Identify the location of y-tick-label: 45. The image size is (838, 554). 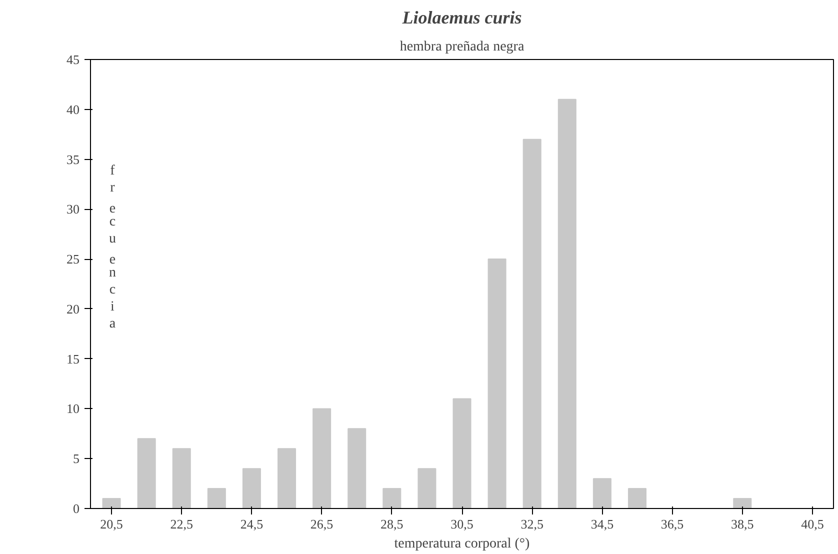
(73, 59).